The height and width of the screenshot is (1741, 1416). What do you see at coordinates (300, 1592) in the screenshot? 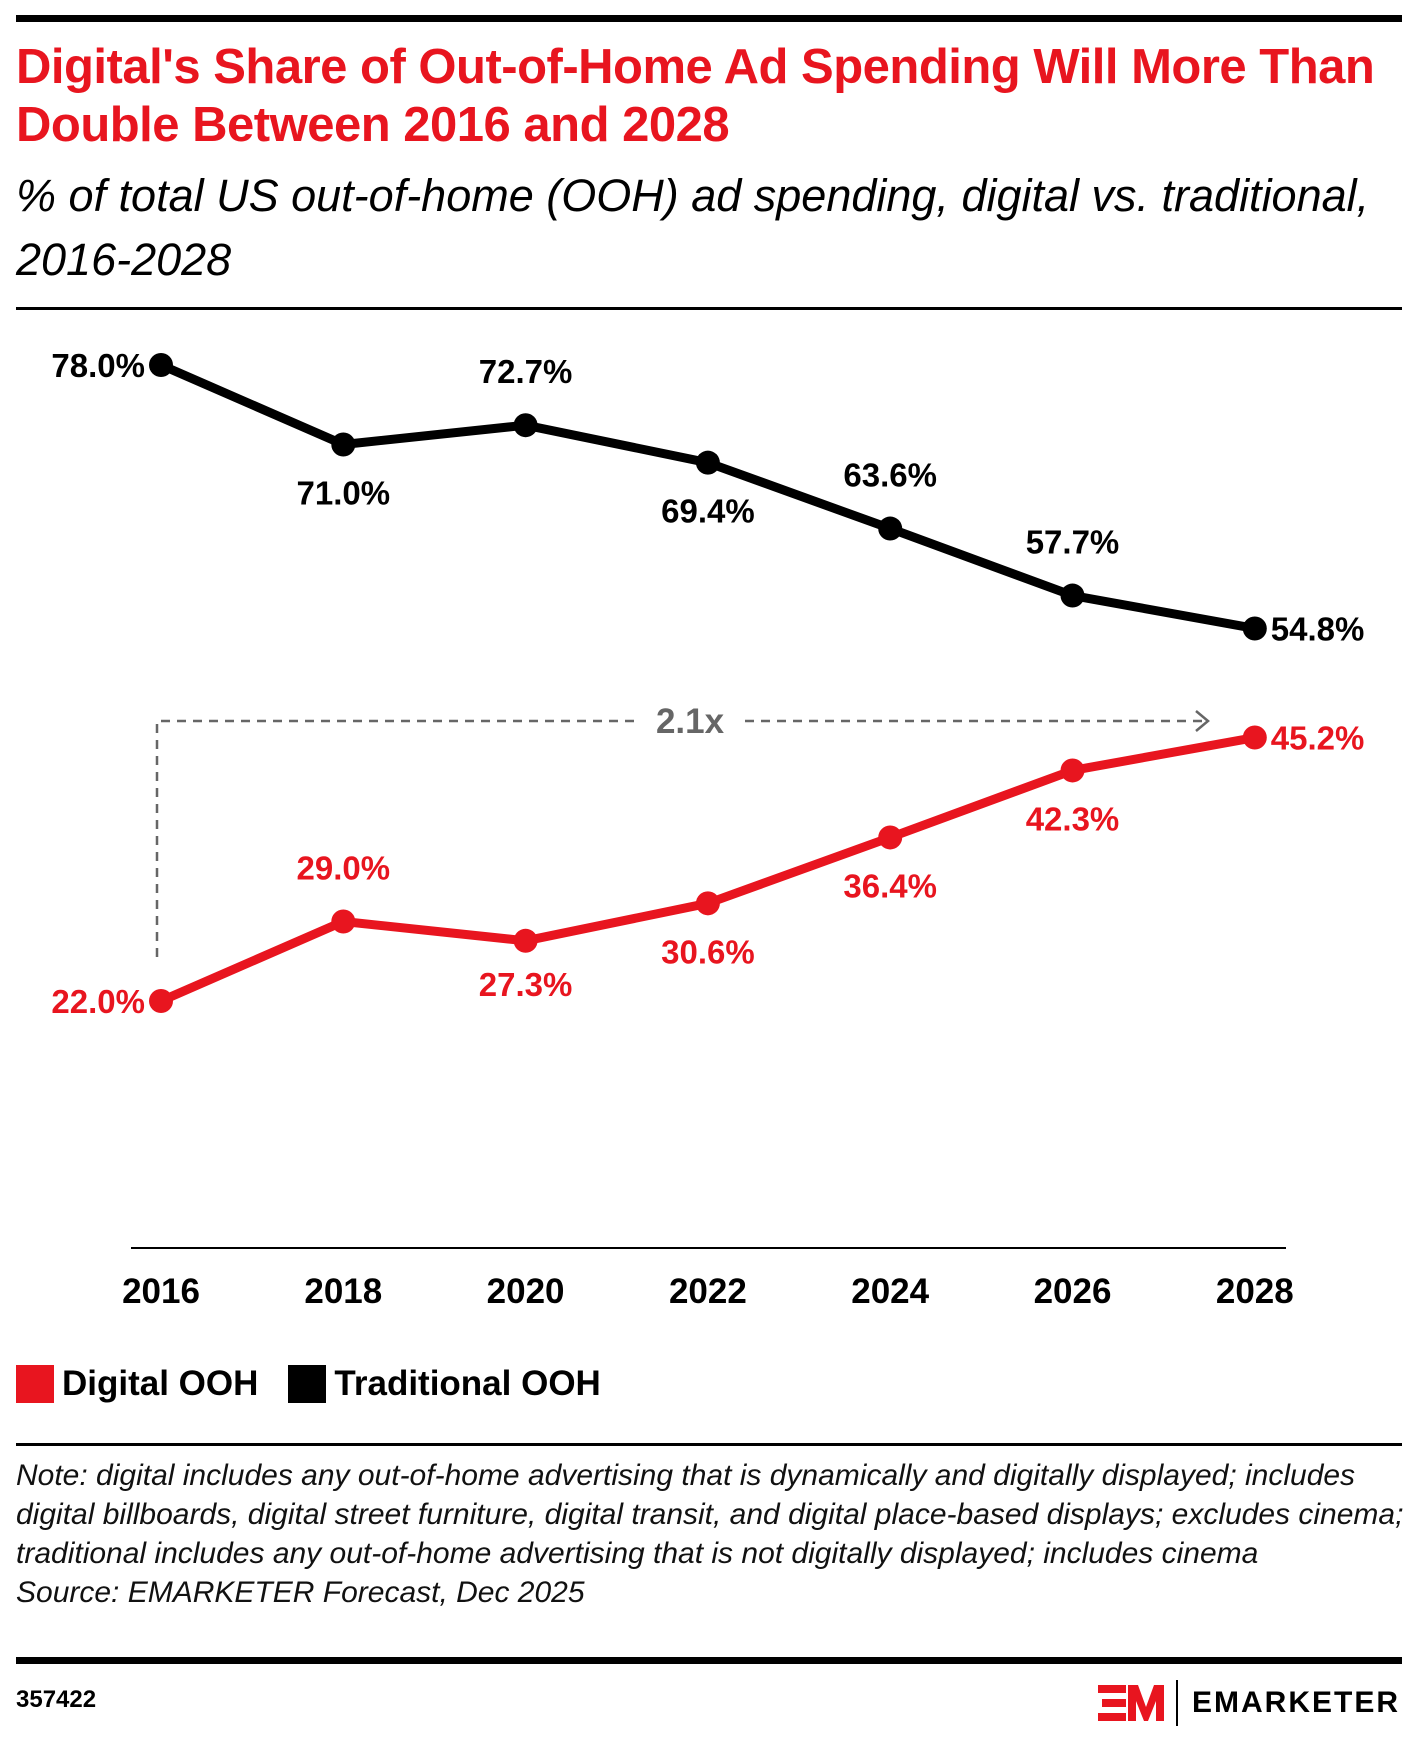
I see `source-text: Source: EMARKETER Forecast, Dec 2025` at bounding box center [300, 1592].